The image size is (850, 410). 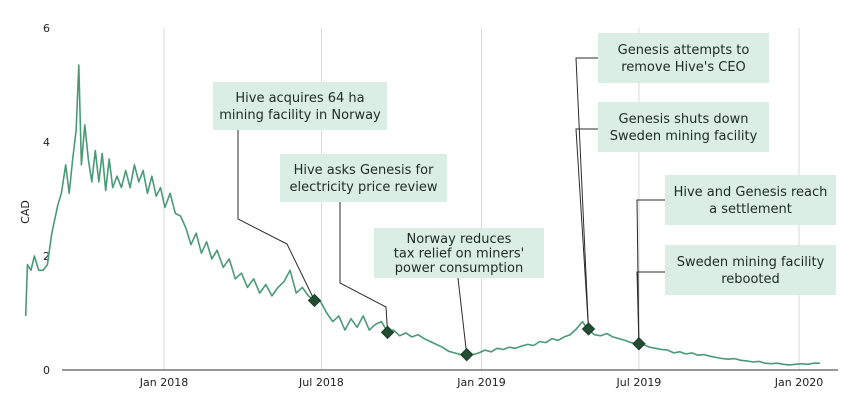 I want to click on annotation-text-line: Norway reduces, so click(x=459, y=239).